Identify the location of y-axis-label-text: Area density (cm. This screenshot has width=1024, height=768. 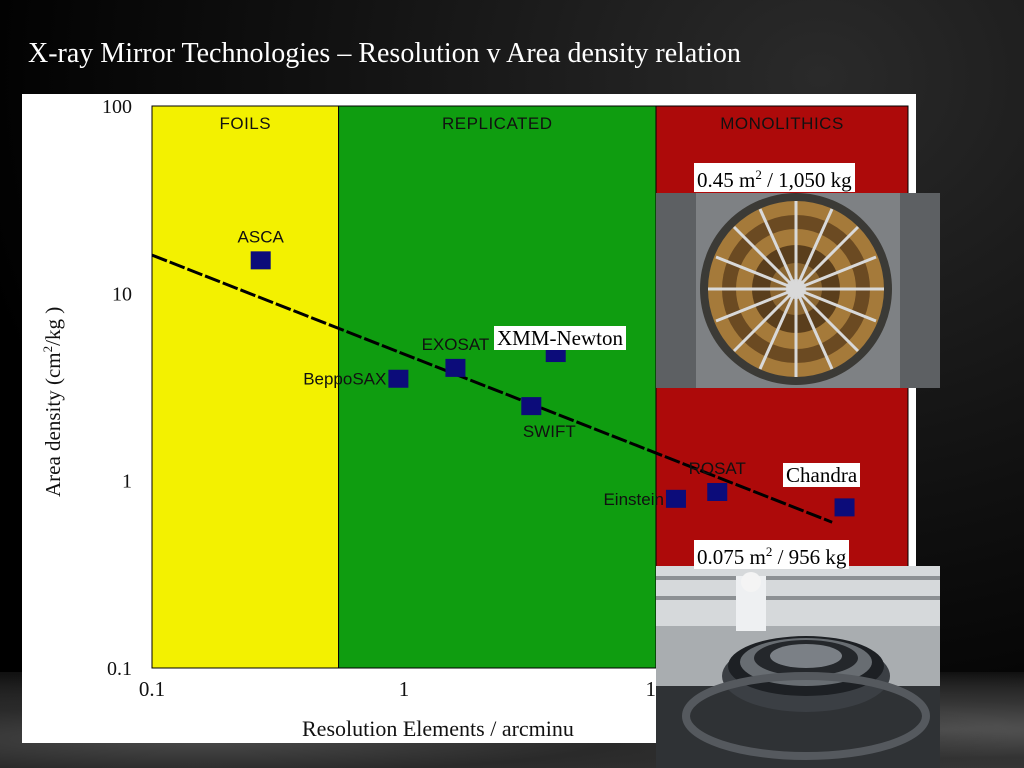
(53, 424).